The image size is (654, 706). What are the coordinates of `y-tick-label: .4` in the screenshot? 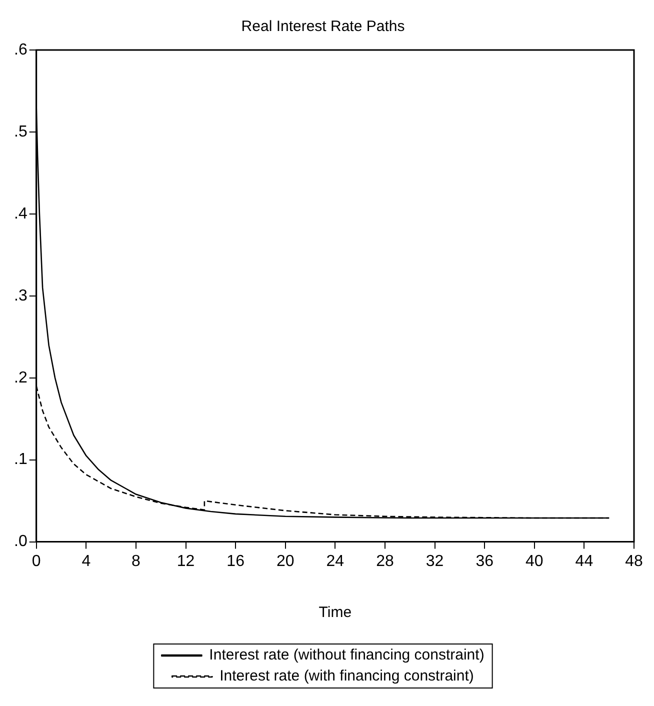 It's located at (21, 213).